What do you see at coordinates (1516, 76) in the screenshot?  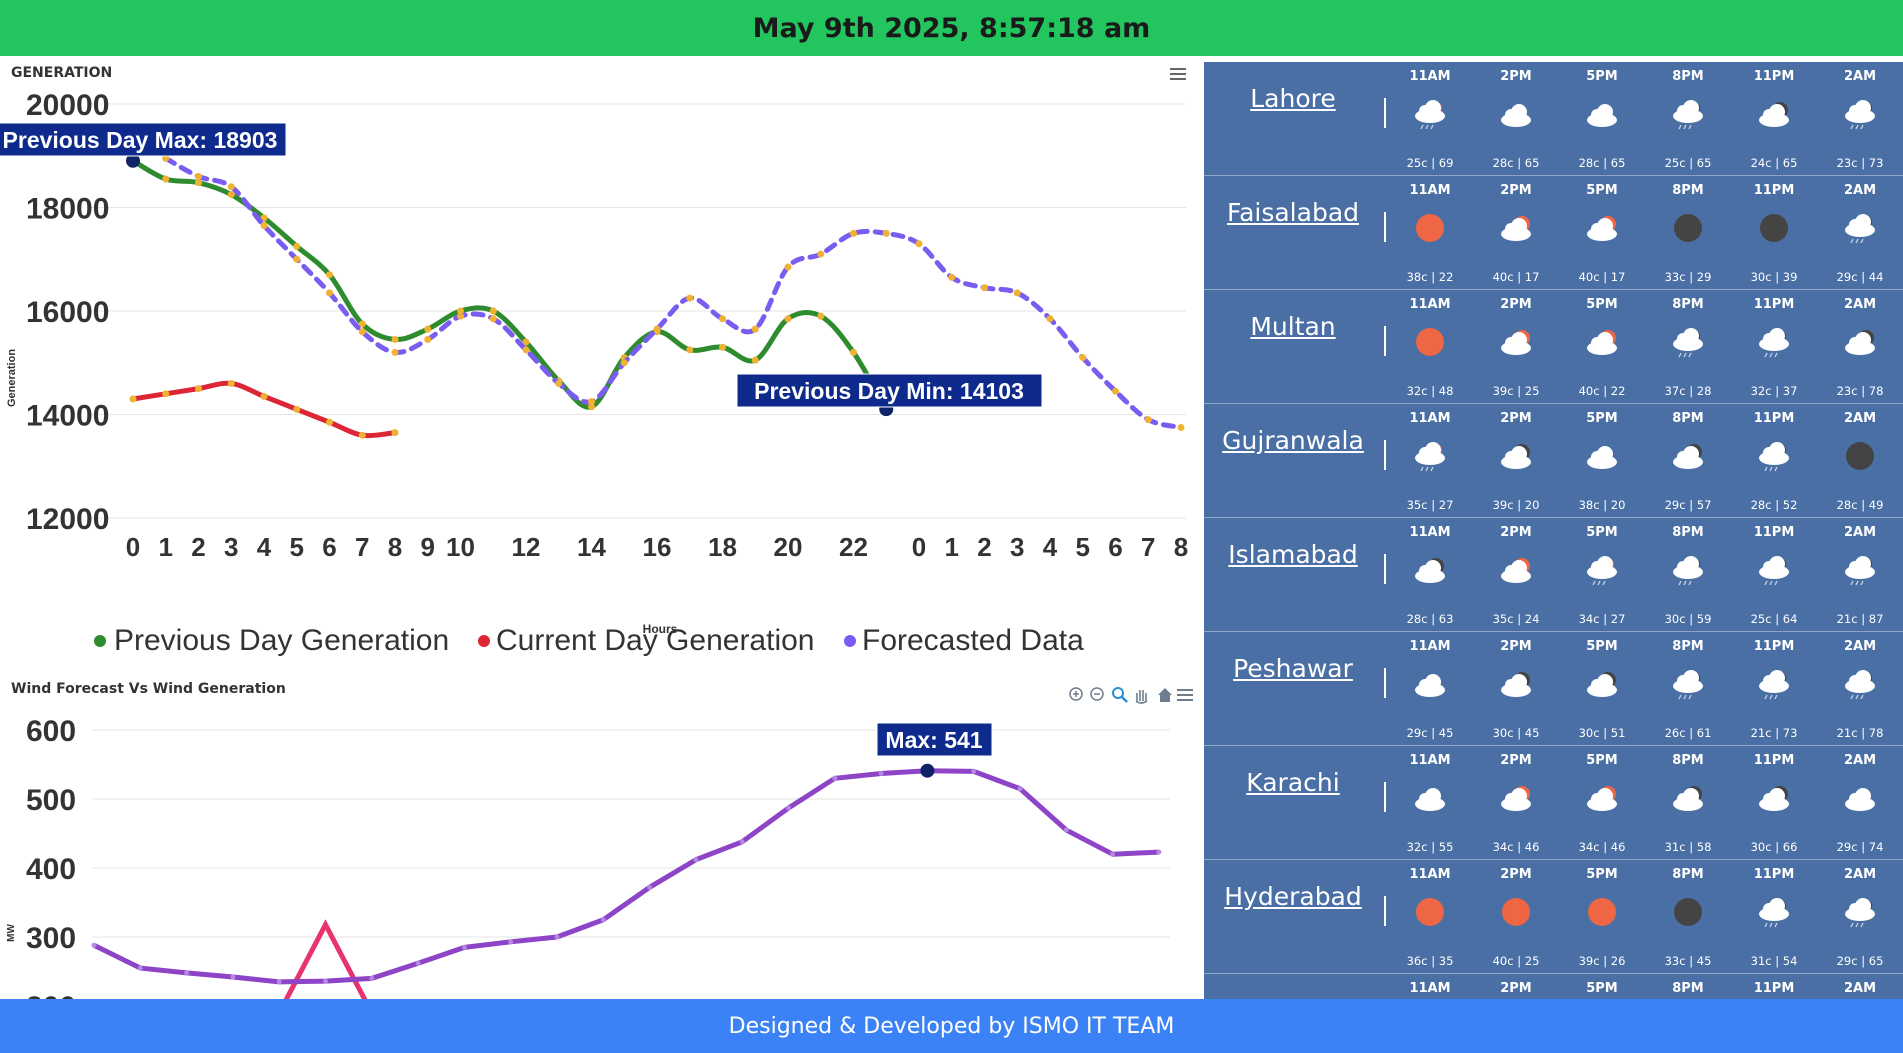 I see `forecast-time: 2PM` at bounding box center [1516, 76].